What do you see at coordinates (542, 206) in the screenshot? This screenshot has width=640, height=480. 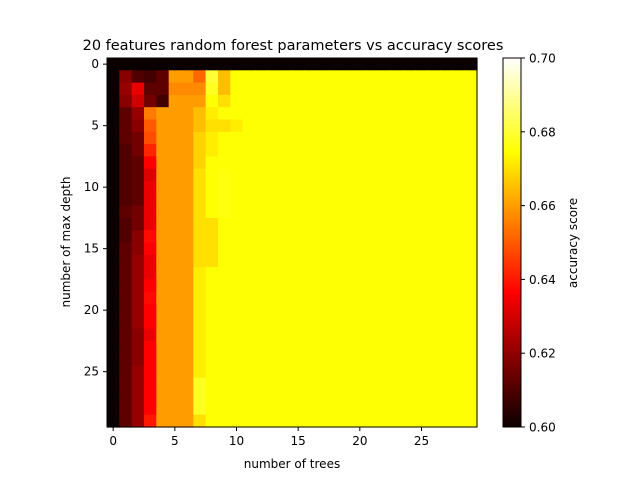 I see `colorbar-tick-label: 0.66` at bounding box center [542, 206].